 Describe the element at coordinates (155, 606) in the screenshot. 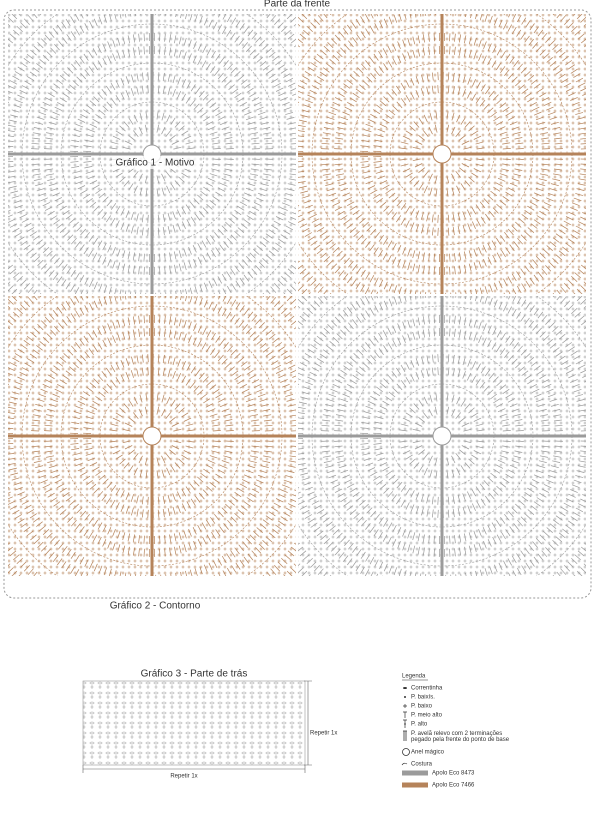

I see `chart2-label: Gráfico 2 - Contorno` at that location.